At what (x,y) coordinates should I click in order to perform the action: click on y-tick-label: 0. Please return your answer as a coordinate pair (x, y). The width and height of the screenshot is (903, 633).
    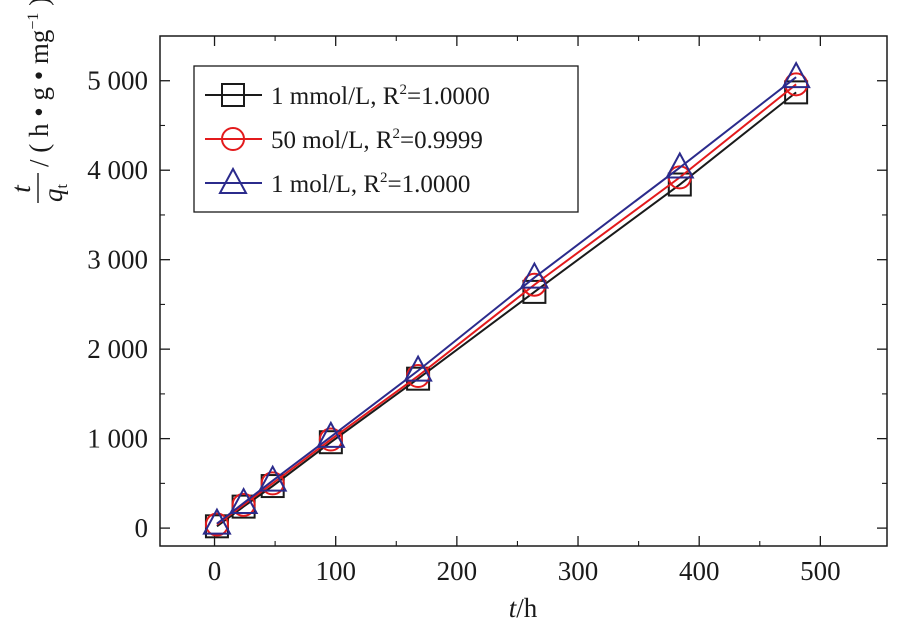
    Looking at the image, I should click on (142, 528).